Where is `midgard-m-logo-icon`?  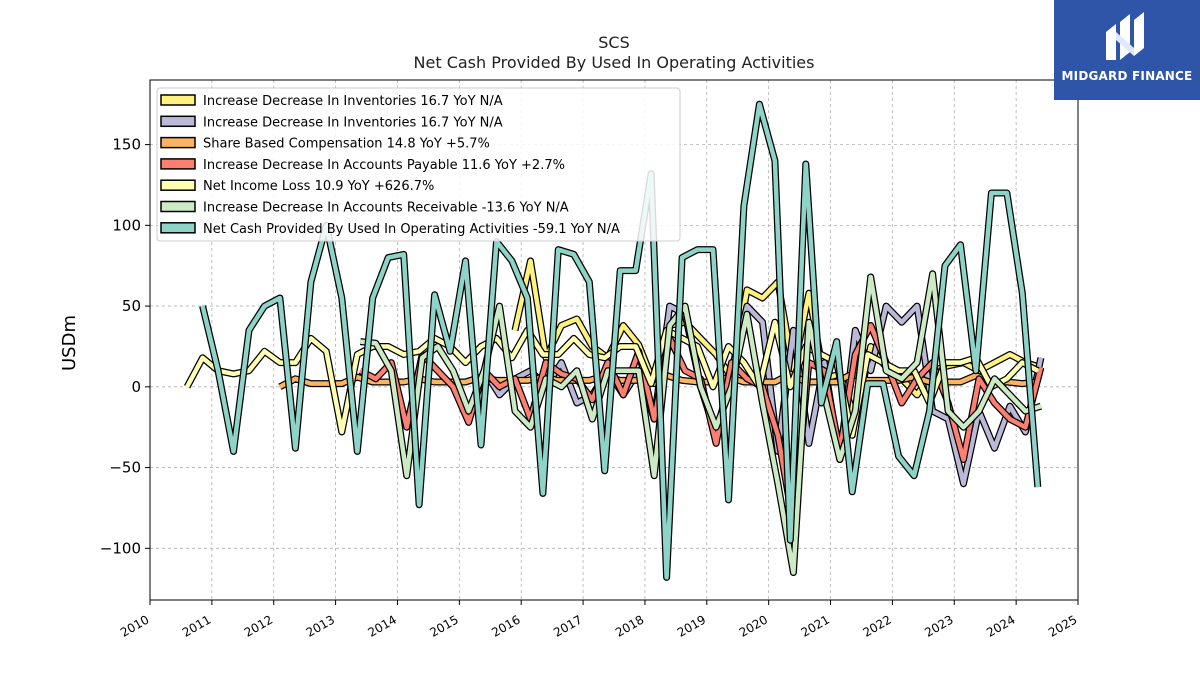 midgard-m-logo-icon is located at coordinates (1125, 36).